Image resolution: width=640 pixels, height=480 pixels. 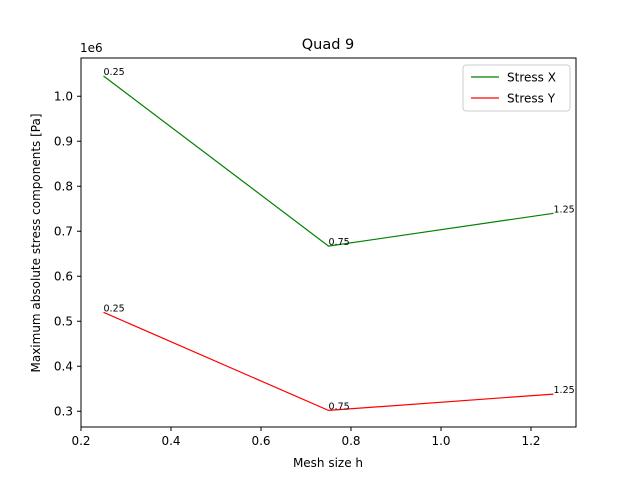 What do you see at coordinates (530, 441) in the screenshot?
I see `x-tick-label: 1.2` at bounding box center [530, 441].